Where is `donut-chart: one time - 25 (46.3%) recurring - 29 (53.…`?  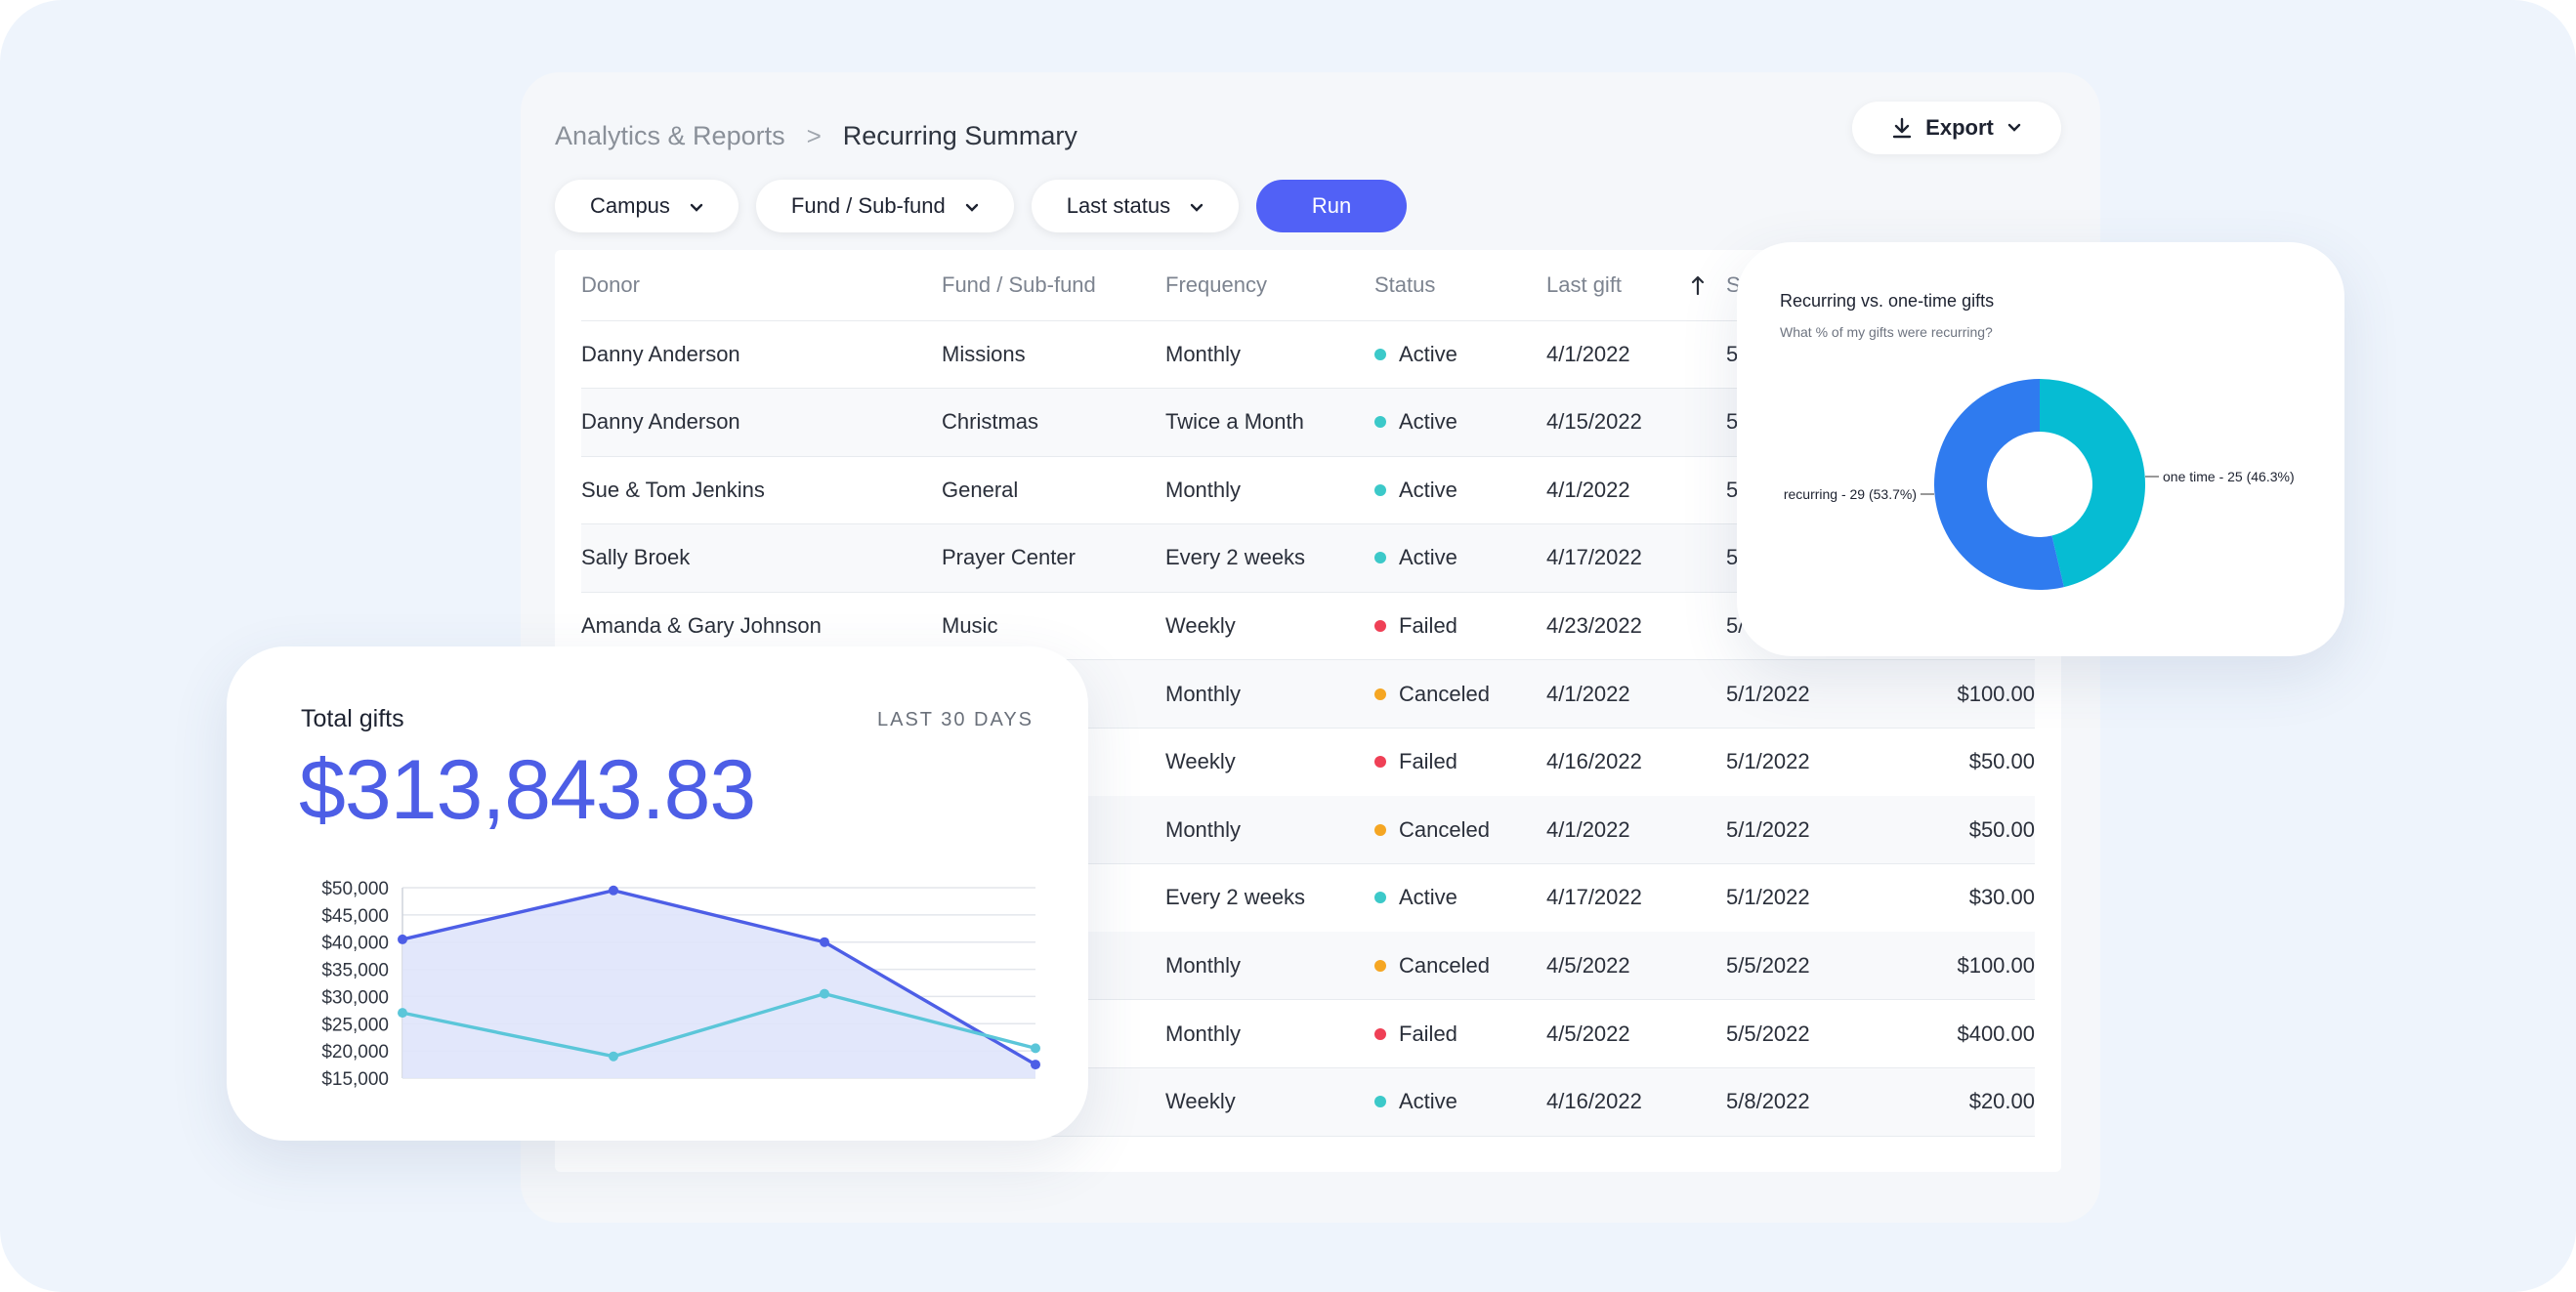 donut-chart: one time - 25 (46.3%) recurring - 29 (53.… is located at coordinates (2039, 484).